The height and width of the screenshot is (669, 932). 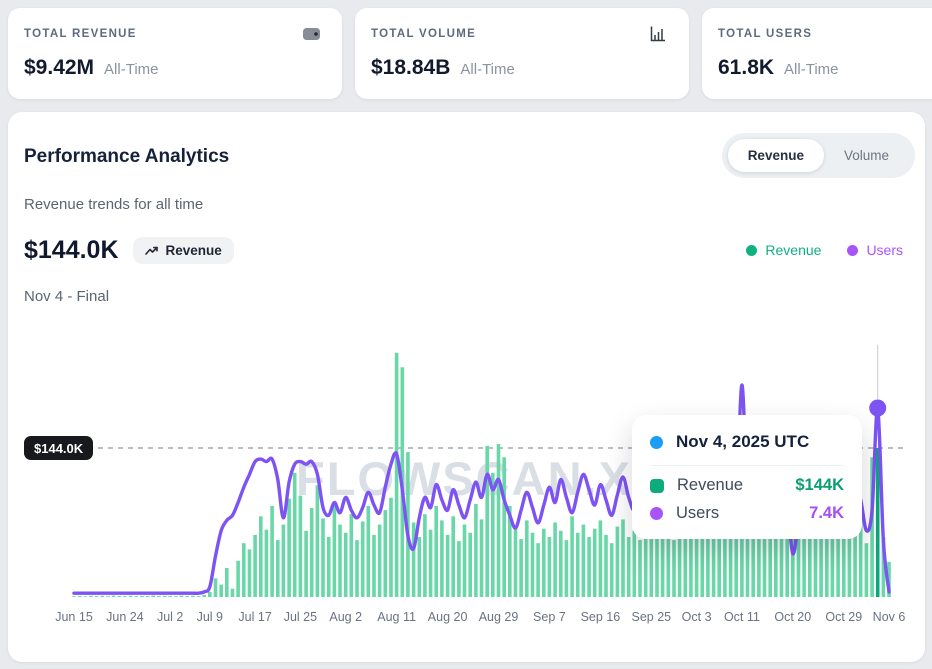 I want to click on x-axis-label: Aug 11, so click(x=396, y=617).